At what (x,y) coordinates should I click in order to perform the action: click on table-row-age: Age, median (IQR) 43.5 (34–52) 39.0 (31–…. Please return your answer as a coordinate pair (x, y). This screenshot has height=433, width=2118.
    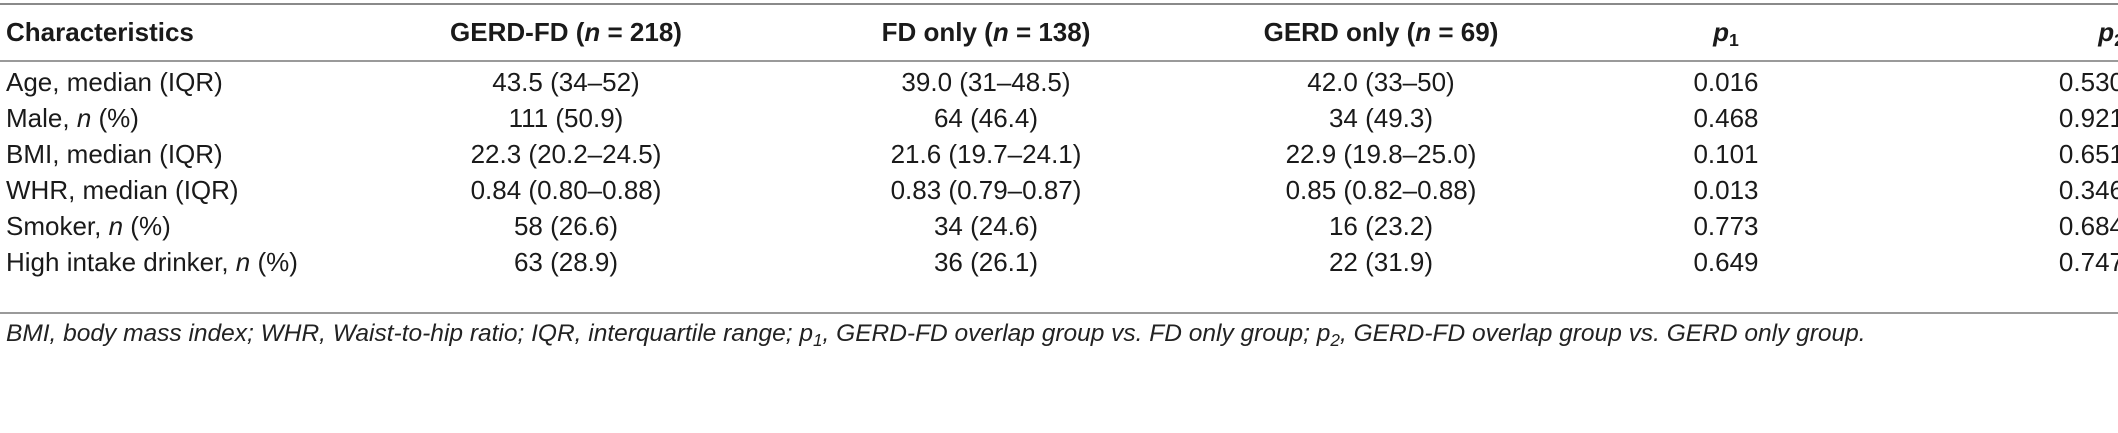
    Looking at the image, I should click on (1059, 80).